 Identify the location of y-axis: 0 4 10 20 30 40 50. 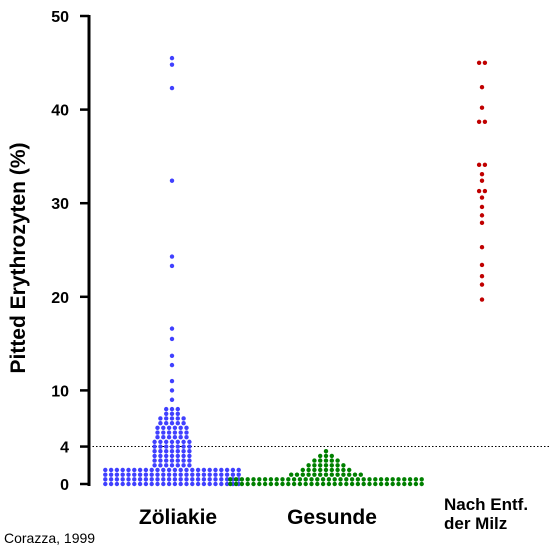
(71, 251).